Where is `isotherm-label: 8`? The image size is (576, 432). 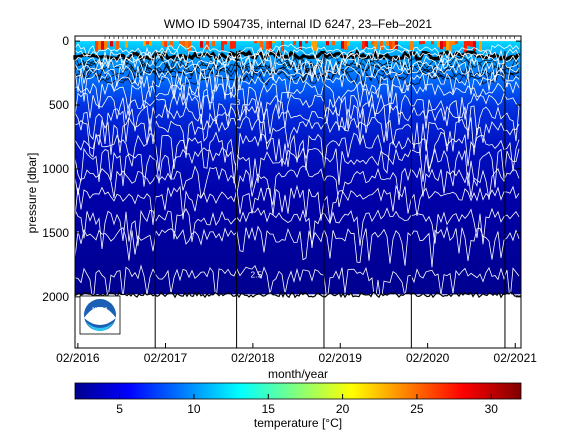 isotherm-label: 8 is located at coordinates (238, 102).